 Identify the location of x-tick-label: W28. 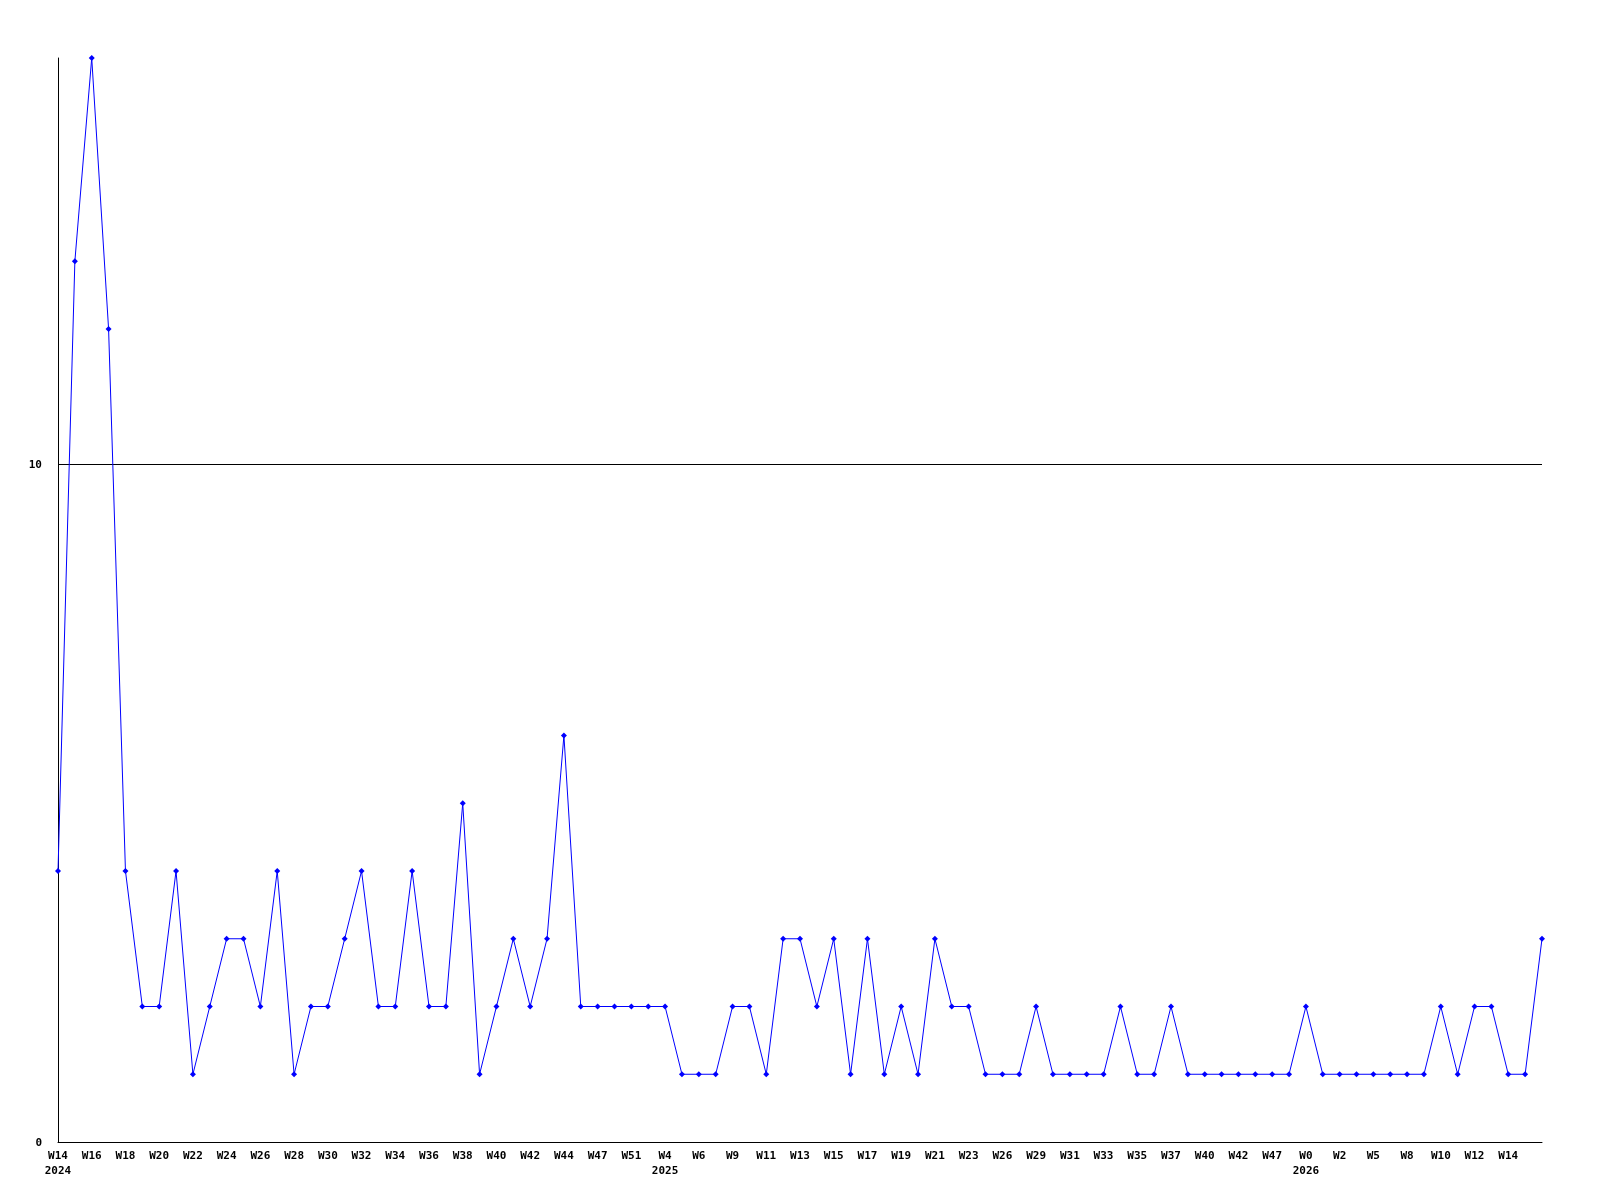
(294, 1155).